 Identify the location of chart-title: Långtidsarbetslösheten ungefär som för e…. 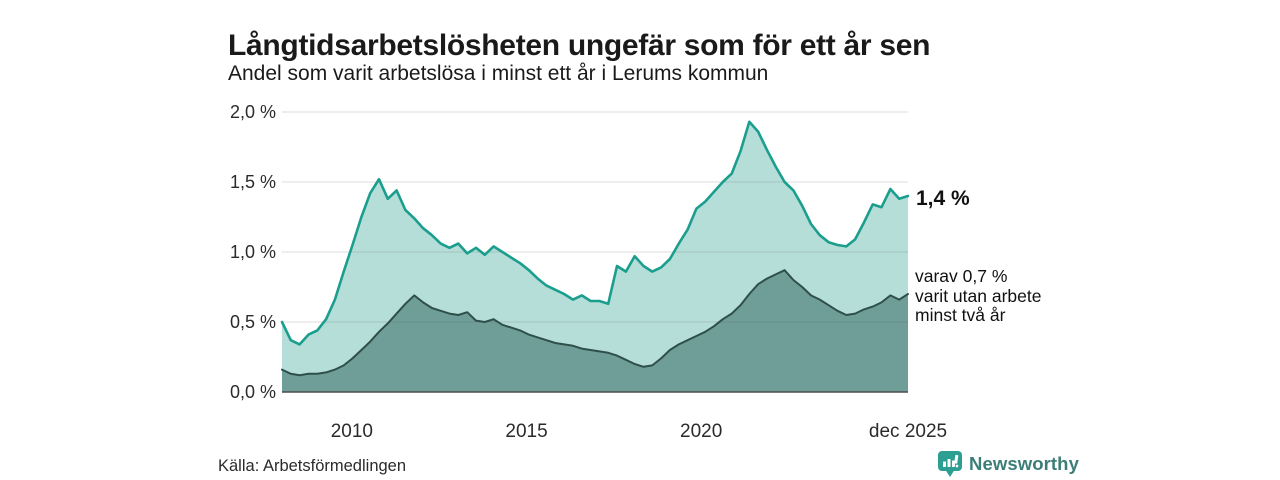
(579, 46).